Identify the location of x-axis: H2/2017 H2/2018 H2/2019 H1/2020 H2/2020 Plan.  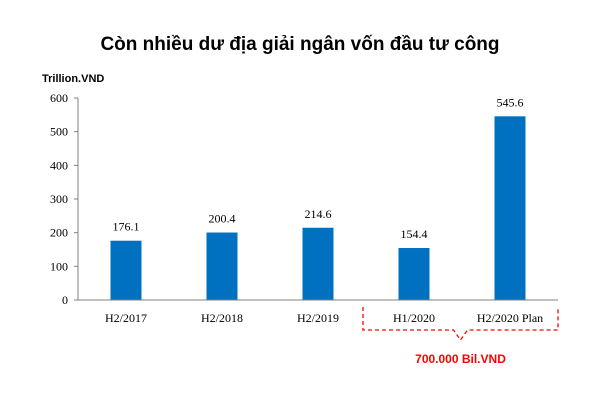
(318, 312).